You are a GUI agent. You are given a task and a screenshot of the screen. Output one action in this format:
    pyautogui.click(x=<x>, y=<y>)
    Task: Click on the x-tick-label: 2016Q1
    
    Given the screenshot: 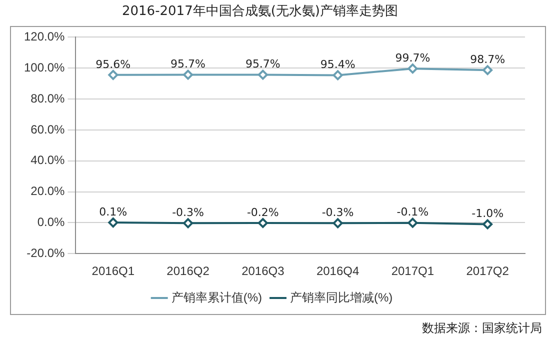 What is the action you would take?
    pyautogui.click(x=113, y=271)
    